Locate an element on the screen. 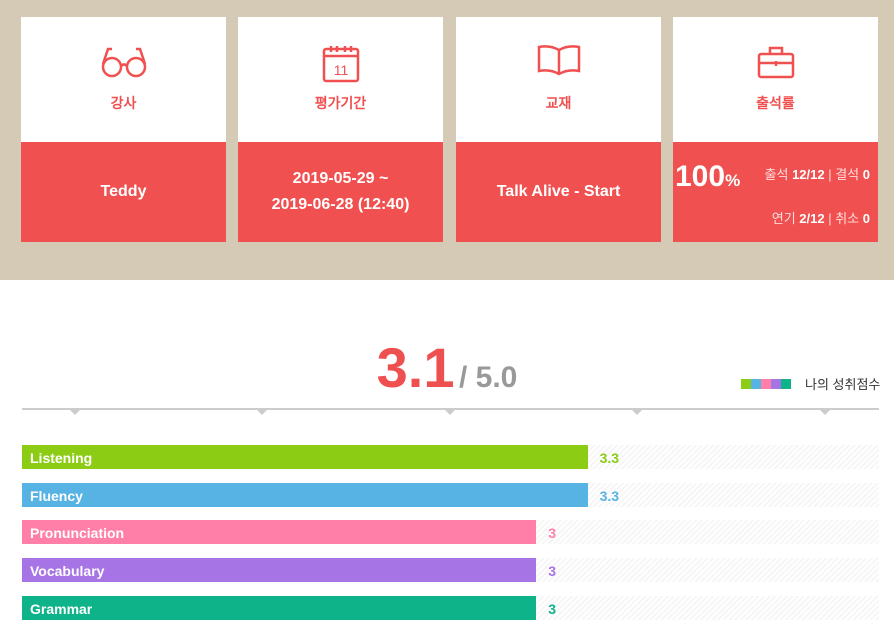 This screenshot has height=628, width=894. period-value: 2019-05-29 ~ 2019-06-28 (12:40) is located at coordinates (340, 192).